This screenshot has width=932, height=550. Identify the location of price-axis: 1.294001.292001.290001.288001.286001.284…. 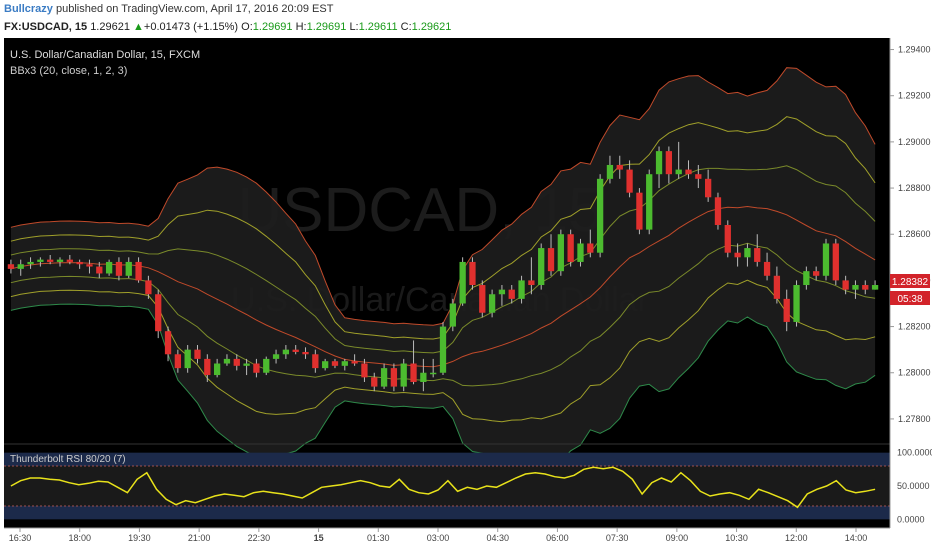
(910, 283).